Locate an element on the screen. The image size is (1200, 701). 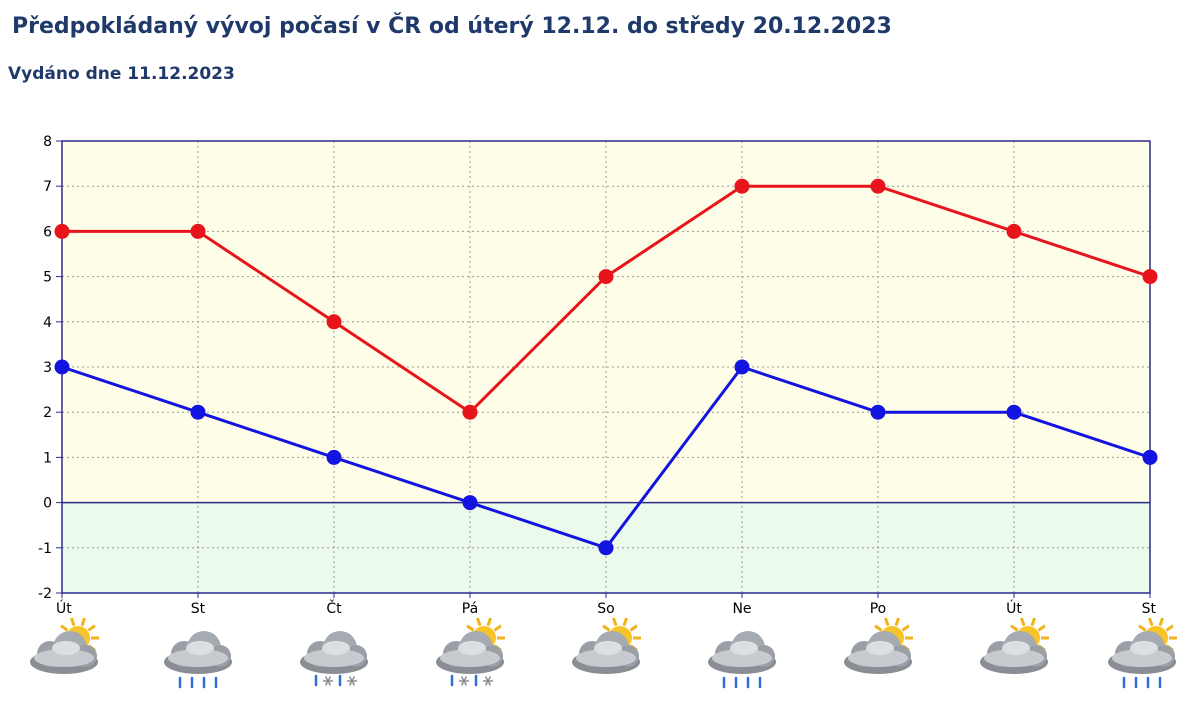
y-tick-label: 5 is located at coordinates (47, 278).